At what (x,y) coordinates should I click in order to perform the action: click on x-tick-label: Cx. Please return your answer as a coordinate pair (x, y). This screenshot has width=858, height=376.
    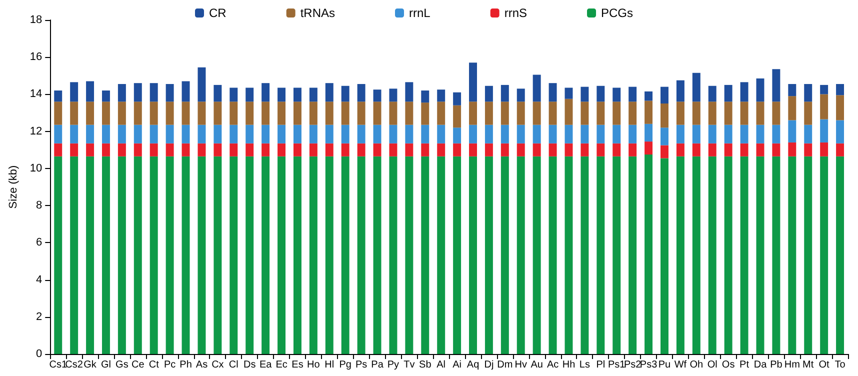
    Looking at the image, I should click on (218, 365).